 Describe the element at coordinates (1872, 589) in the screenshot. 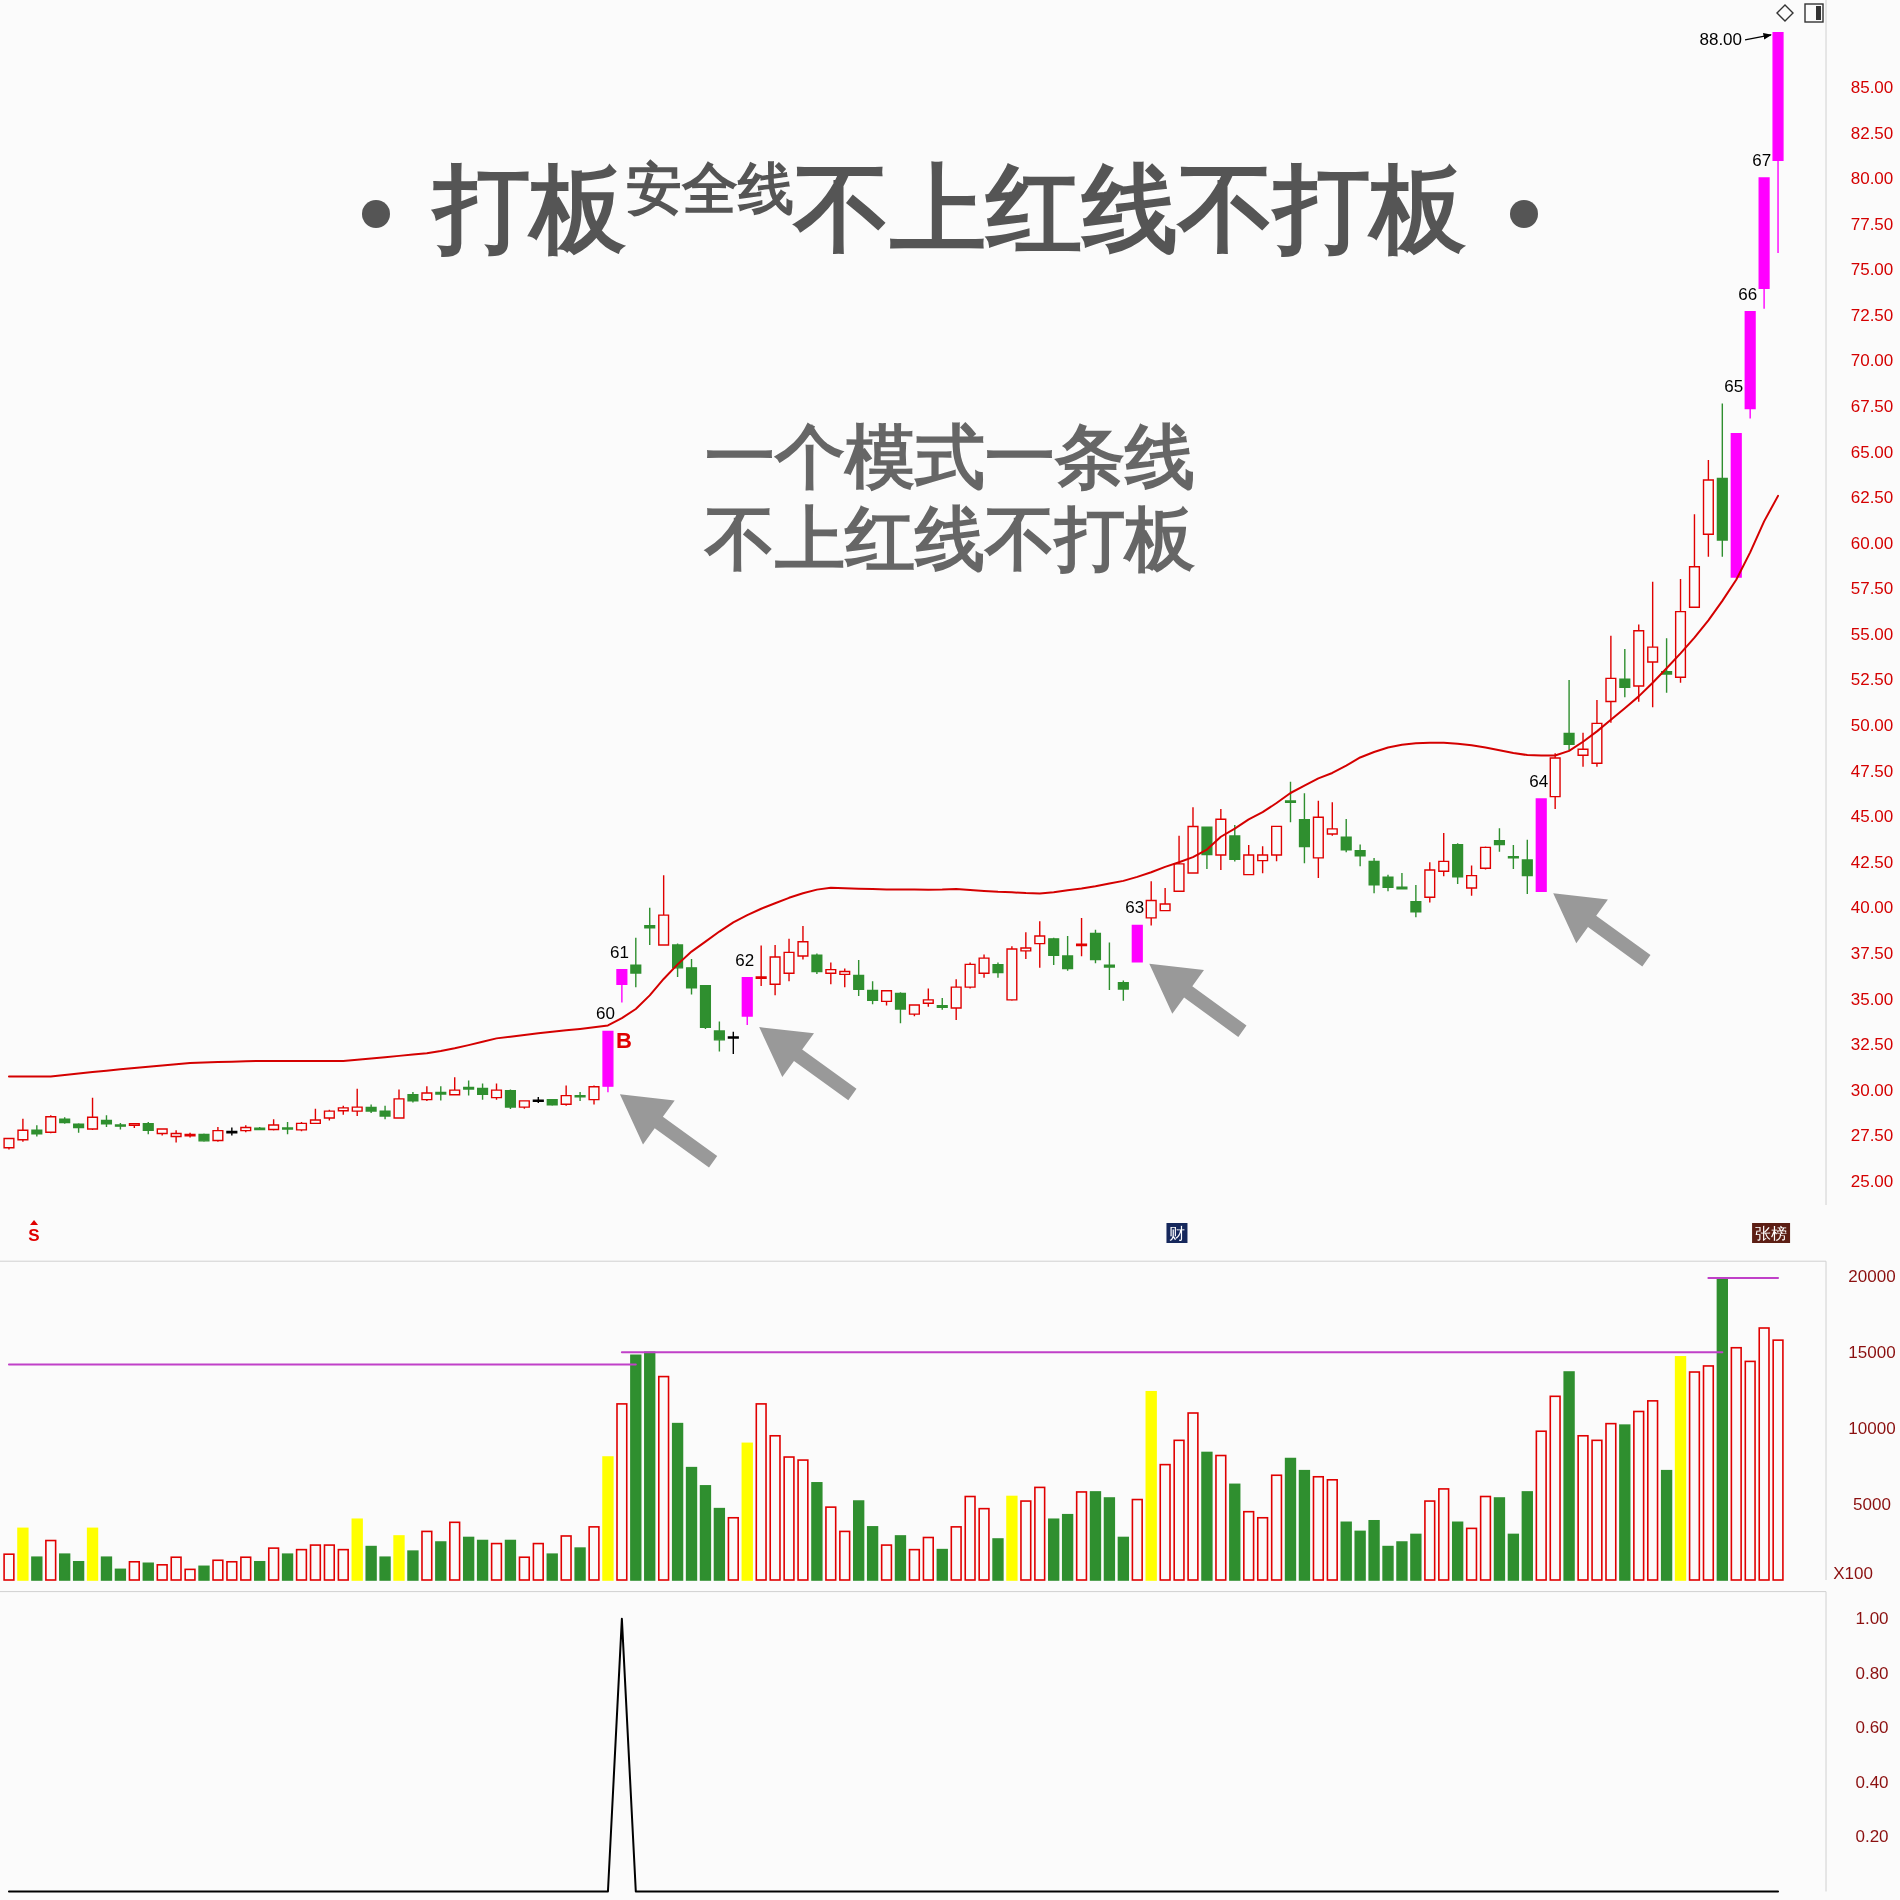

I see `y-tick-label: 57.50` at that location.